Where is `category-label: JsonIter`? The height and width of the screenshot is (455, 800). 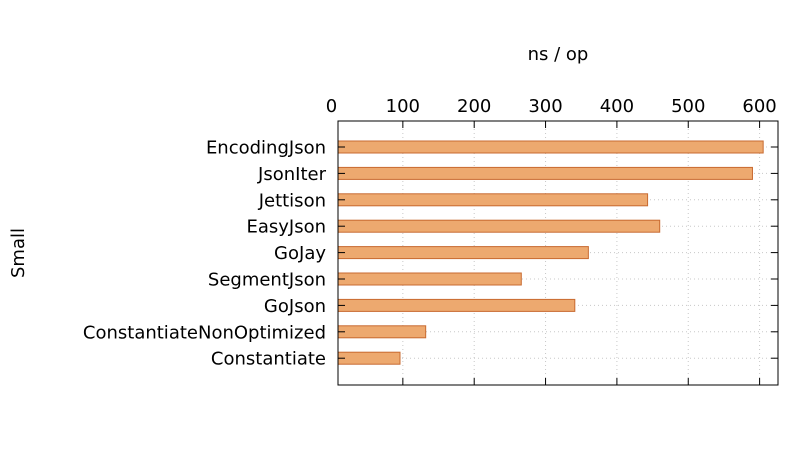
category-label: JsonIter is located at coordinates (292, 174).